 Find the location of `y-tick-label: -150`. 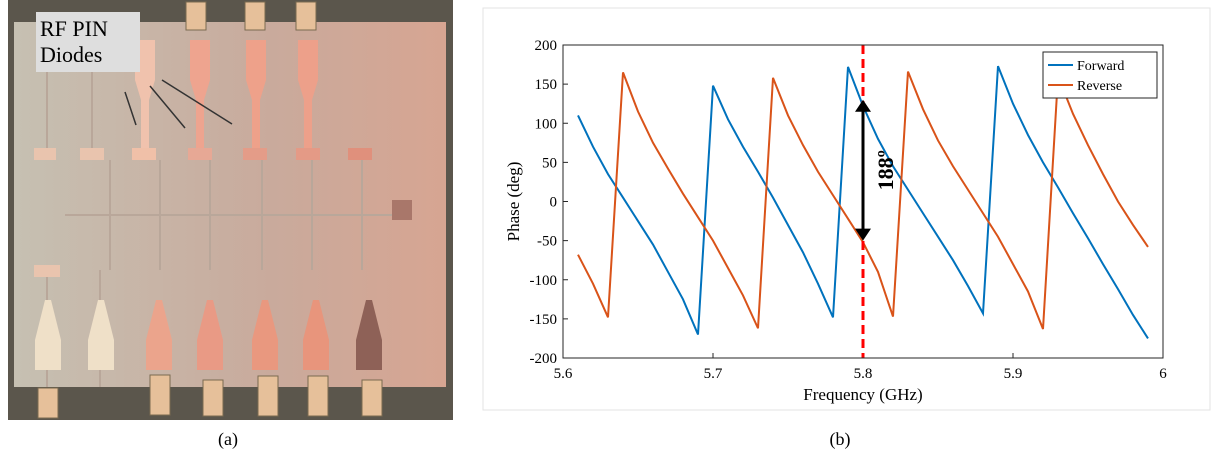

y-tick-label: -150 is located at coordinates (544, 320).